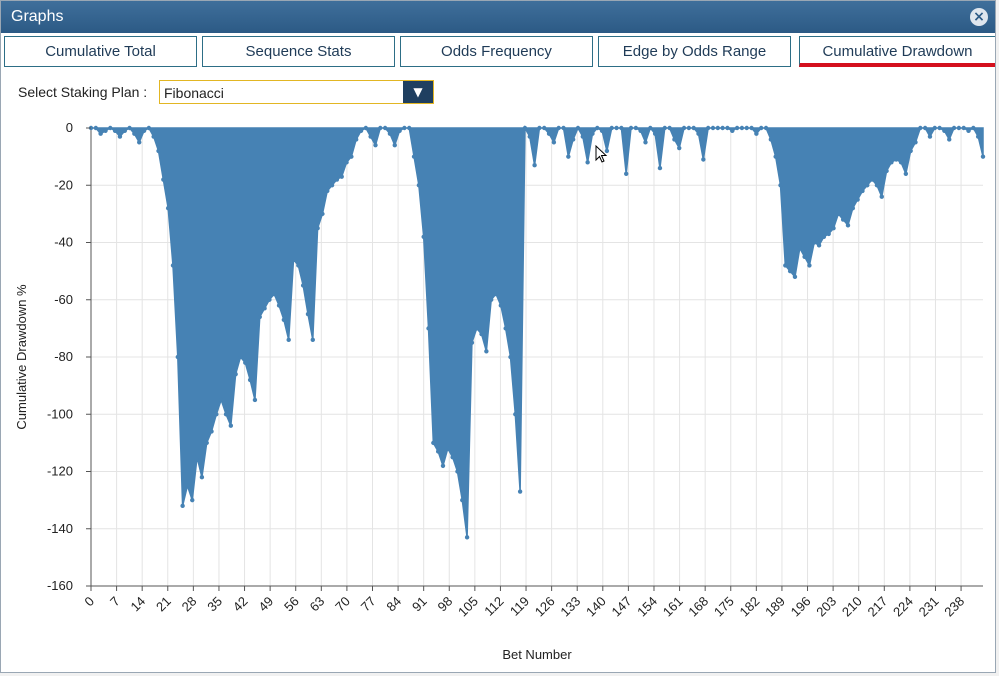 The image size is (999, 676). Describe the element at coordinates (750, 607) in the screenshot. I see `x-tick-label: 182` at that location.